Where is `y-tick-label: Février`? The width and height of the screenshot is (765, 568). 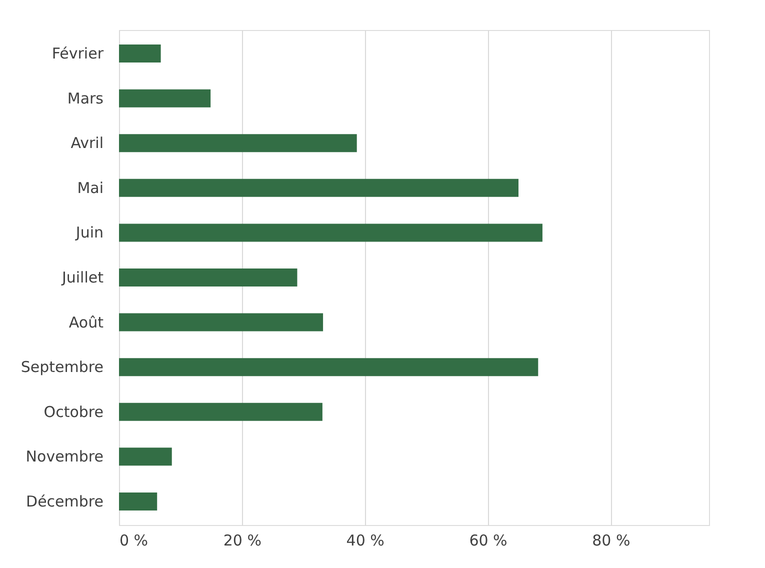
y-tick-label: Février is located at coordinates (78, 53).